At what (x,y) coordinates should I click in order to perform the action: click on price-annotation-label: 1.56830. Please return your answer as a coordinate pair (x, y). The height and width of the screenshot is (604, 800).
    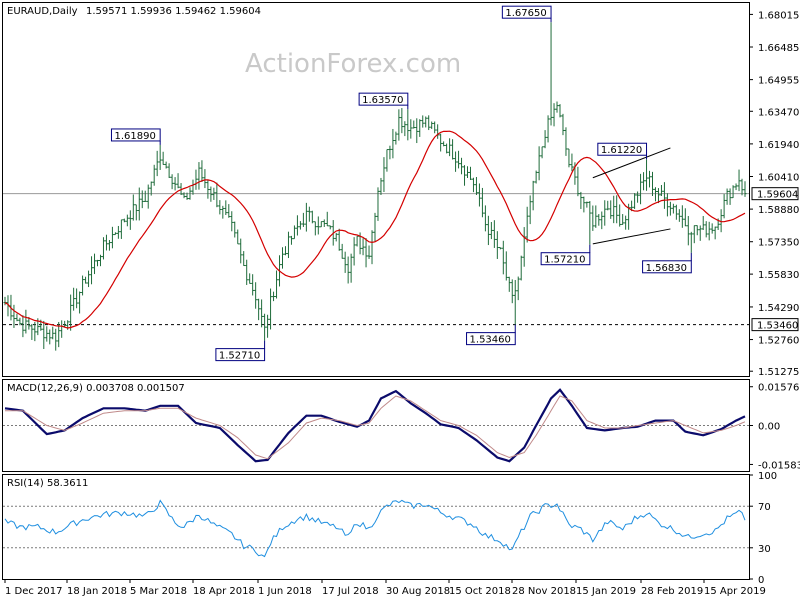
    Looking at the image, I should click on (666, 268).